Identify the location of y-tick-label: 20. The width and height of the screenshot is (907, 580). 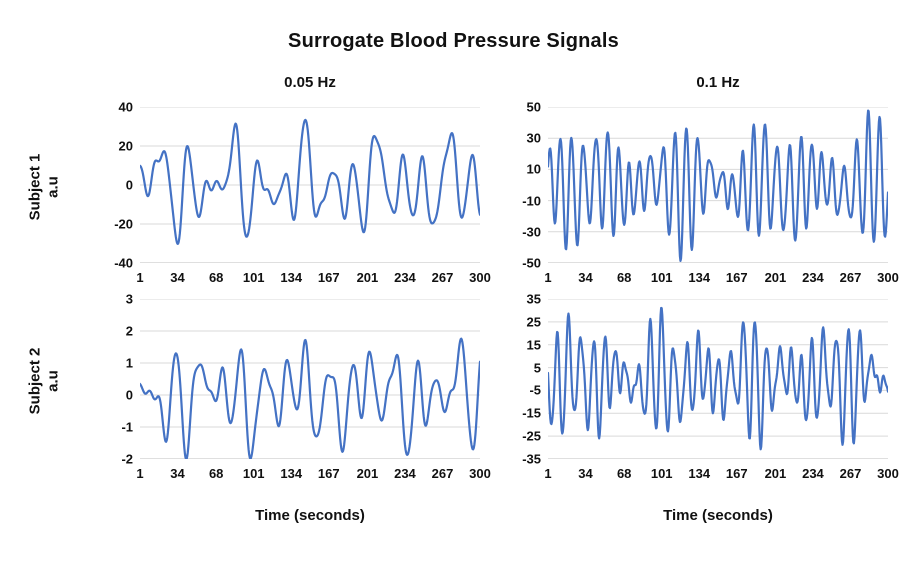
(125, 146).